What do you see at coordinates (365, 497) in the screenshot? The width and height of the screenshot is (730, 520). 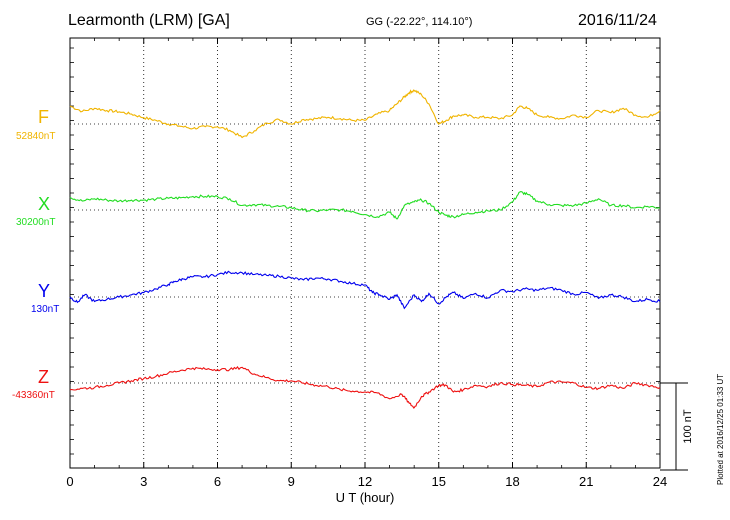 I see `x-axis-label: U T (hour)` at bounding box center [365, 497].